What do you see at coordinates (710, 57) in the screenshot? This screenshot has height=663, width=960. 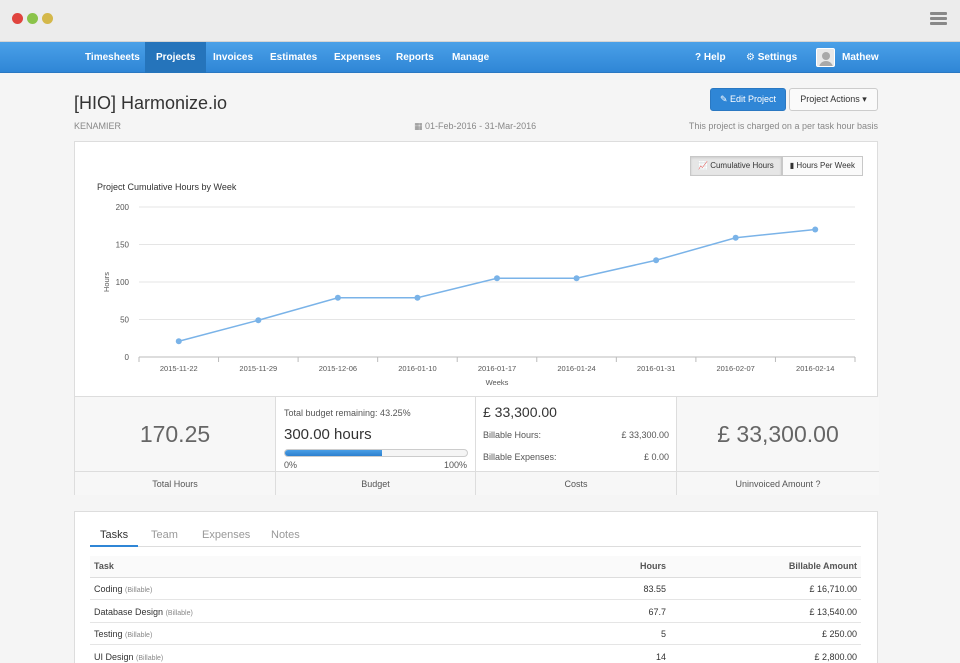 I see `nav-help: ? Help` at bounding box center [710, 57].